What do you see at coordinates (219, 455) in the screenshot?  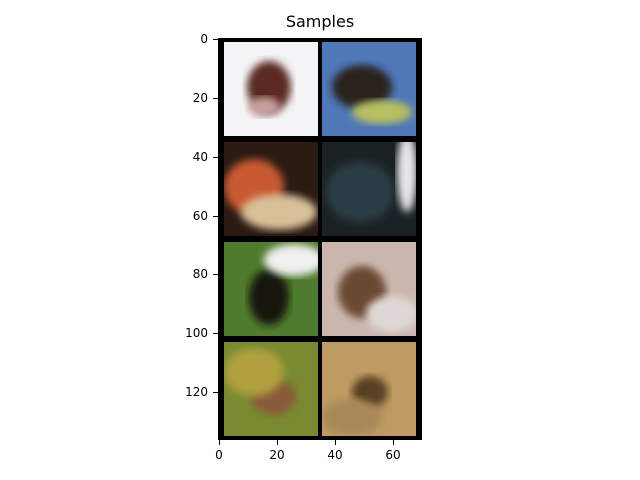 I see `x-tick-label: 0` at bounding box center [219, 455].